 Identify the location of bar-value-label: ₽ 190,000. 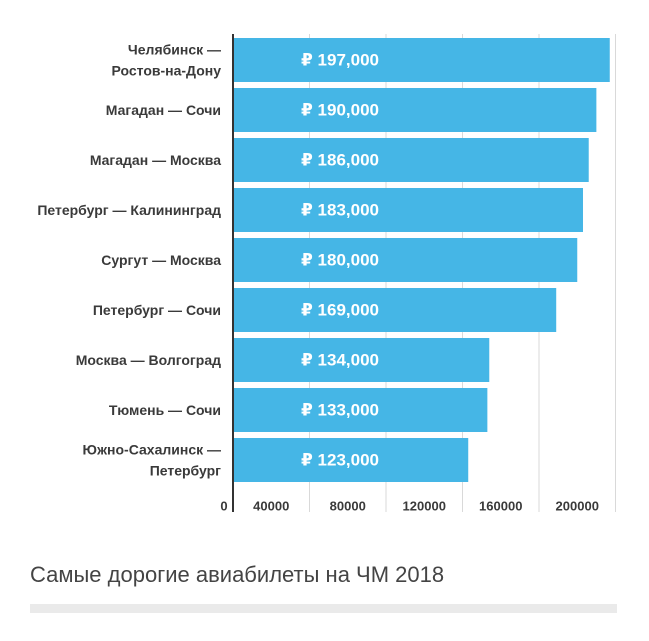
(340, 110).